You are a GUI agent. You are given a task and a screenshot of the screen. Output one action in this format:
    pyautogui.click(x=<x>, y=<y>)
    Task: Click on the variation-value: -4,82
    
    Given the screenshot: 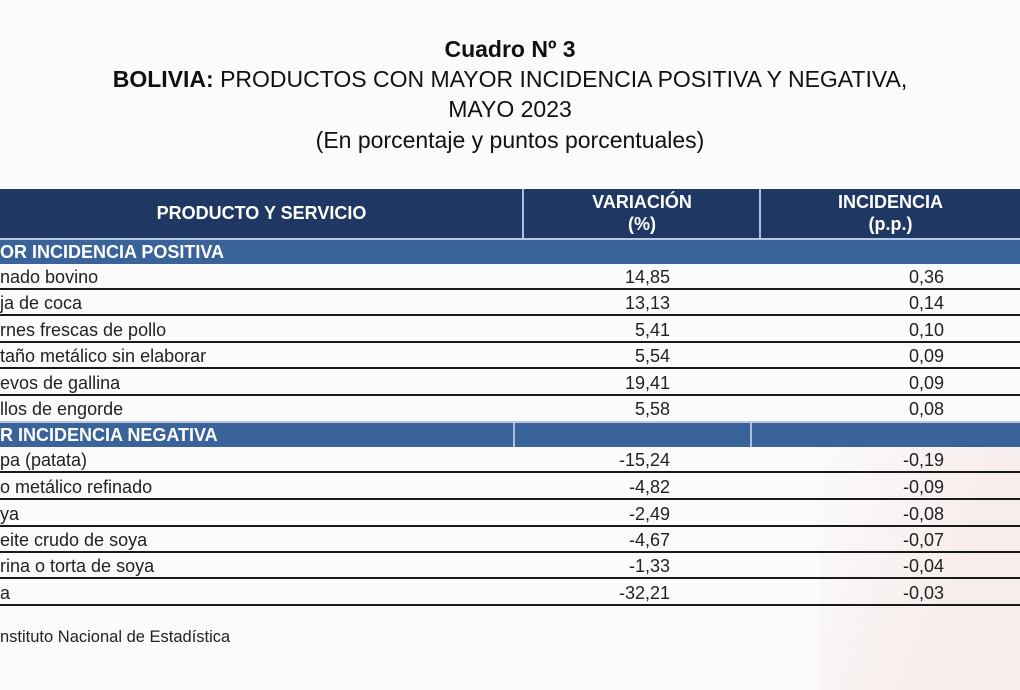 What is the action you would take?
    pyautogui.click(x=649, y=487)
    